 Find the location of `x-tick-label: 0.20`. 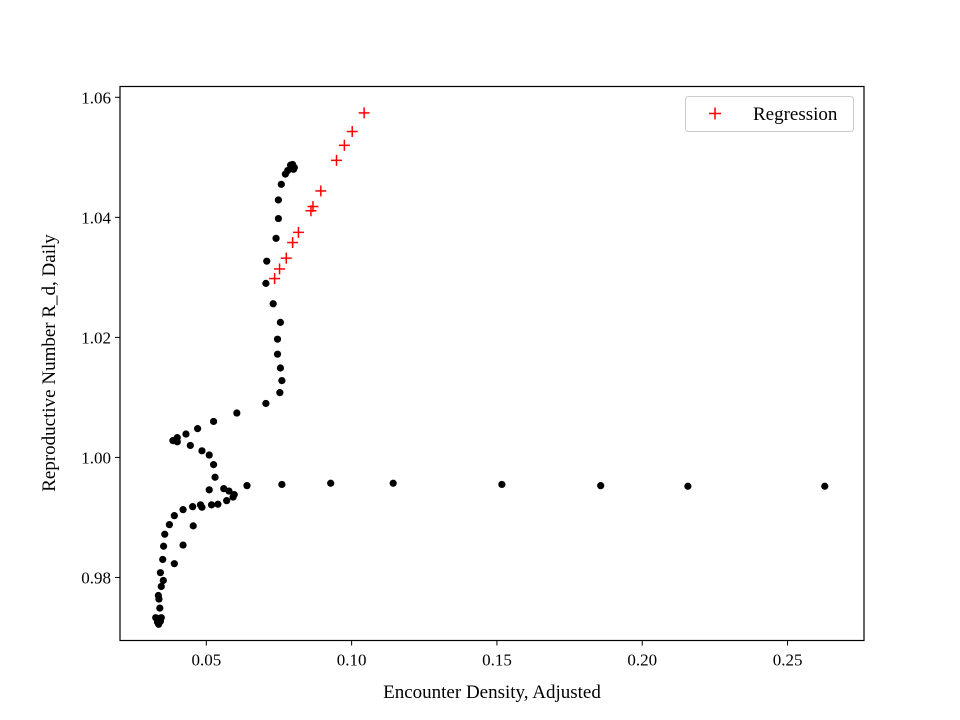

x-tick-label: 0.20 is located at coordinates (642, 660).